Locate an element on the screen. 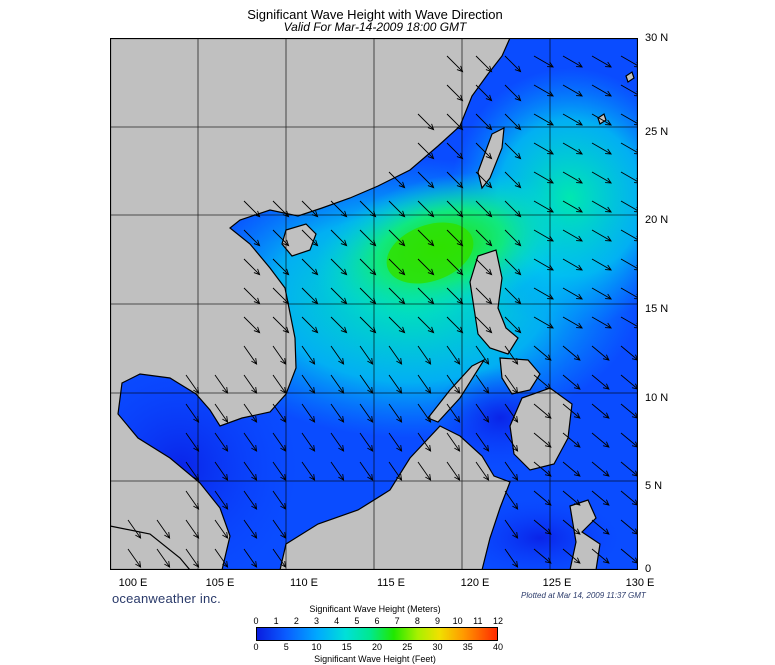 This screenshot has height=665, width=775. legend-tick: 20 is located at coordinates (377, 647).